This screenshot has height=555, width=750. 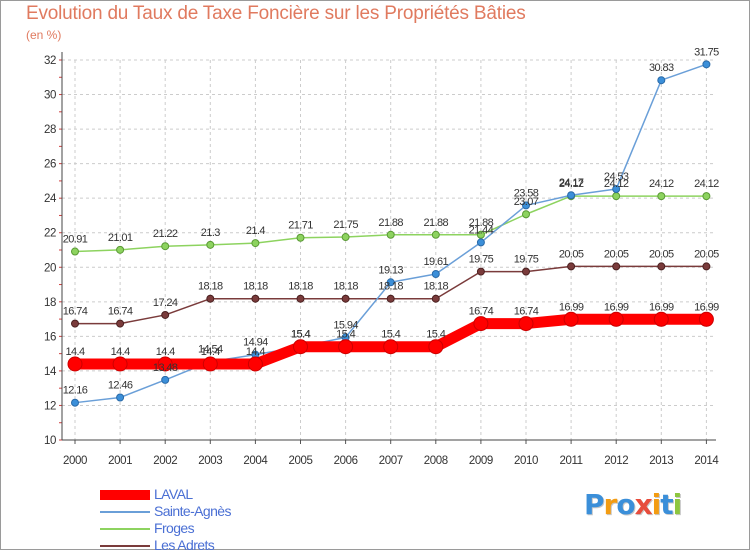 I want to click on data-label-laval: 16.74, so click(x=526, y=312).